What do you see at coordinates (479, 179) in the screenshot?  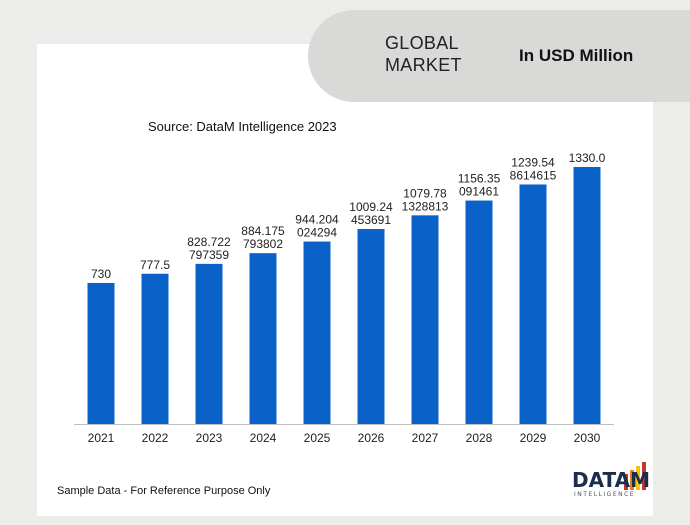 I see `data-label-2028-line-1: 1156.35` at bounding box center [479, 179].